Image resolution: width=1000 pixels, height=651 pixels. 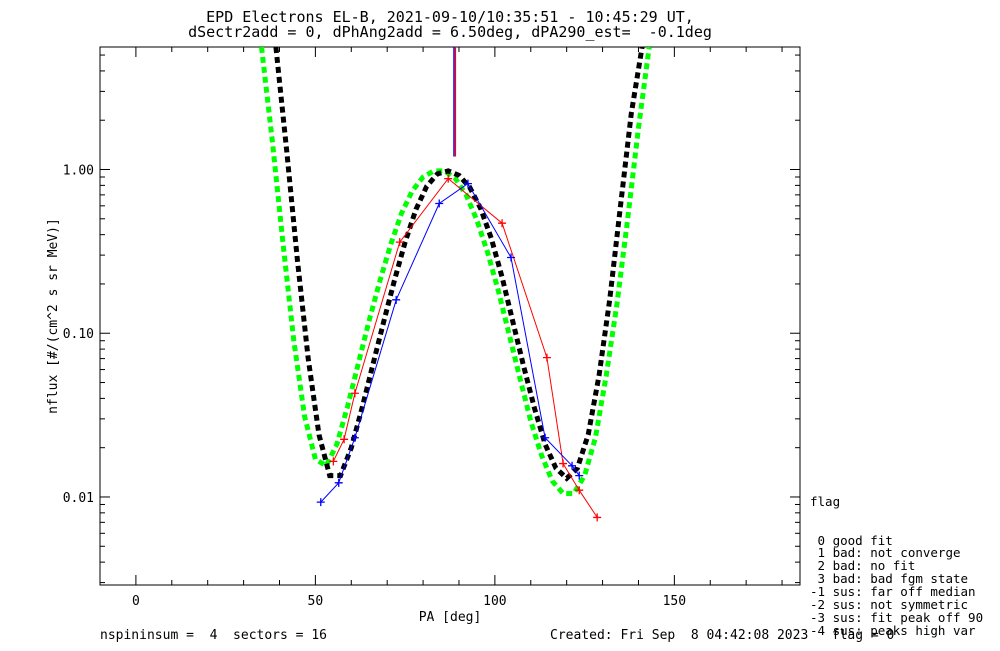 What do you see at coordinates (897, 617) in the screenshot?
I see `legend-item: -3 sus: fit peak off 90` at bounding box center [897, 617].